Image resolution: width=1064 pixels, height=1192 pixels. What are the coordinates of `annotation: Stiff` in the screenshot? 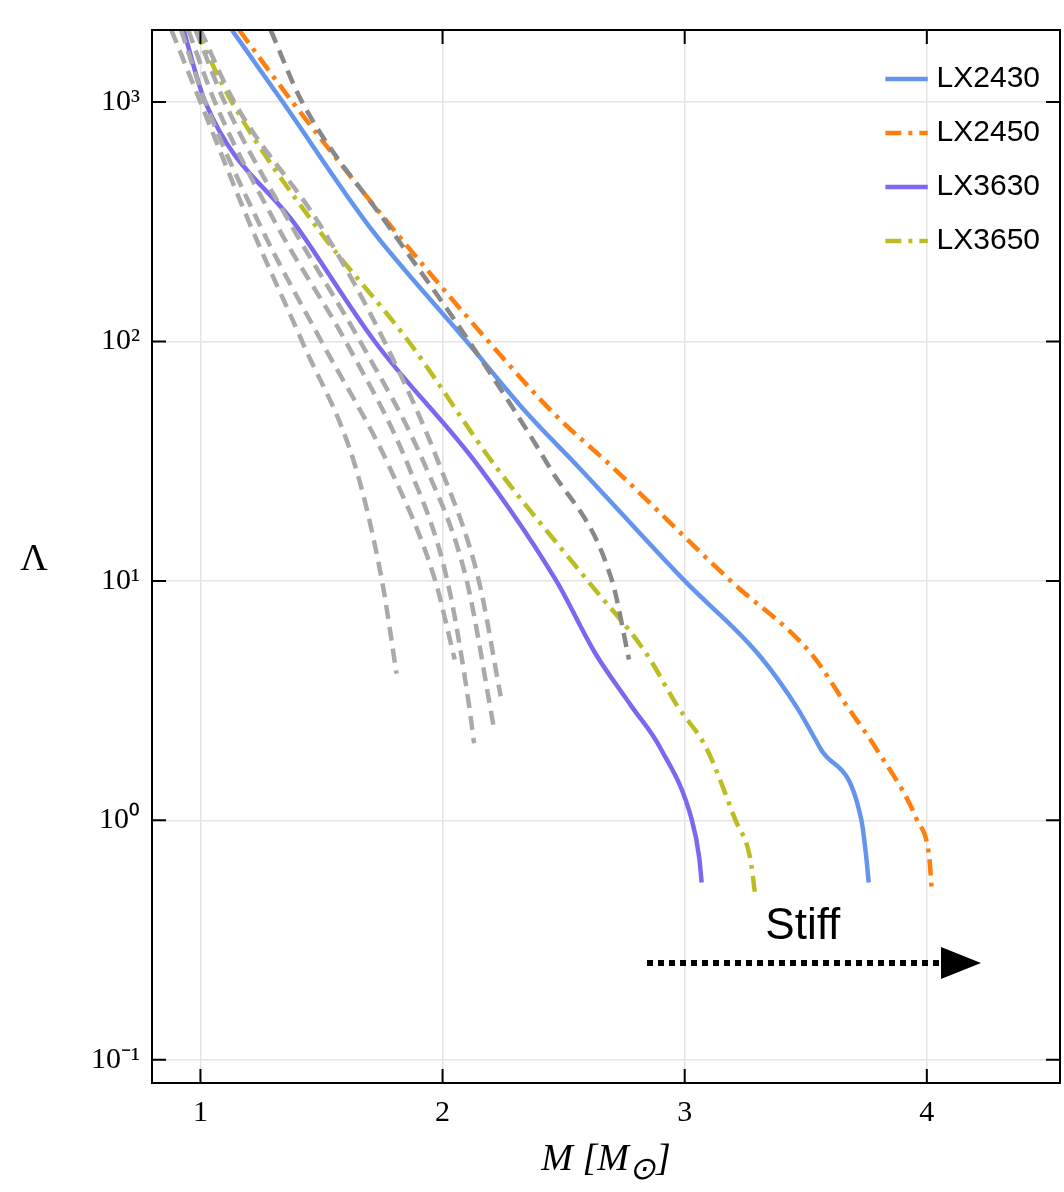 It's located at (803, 924).